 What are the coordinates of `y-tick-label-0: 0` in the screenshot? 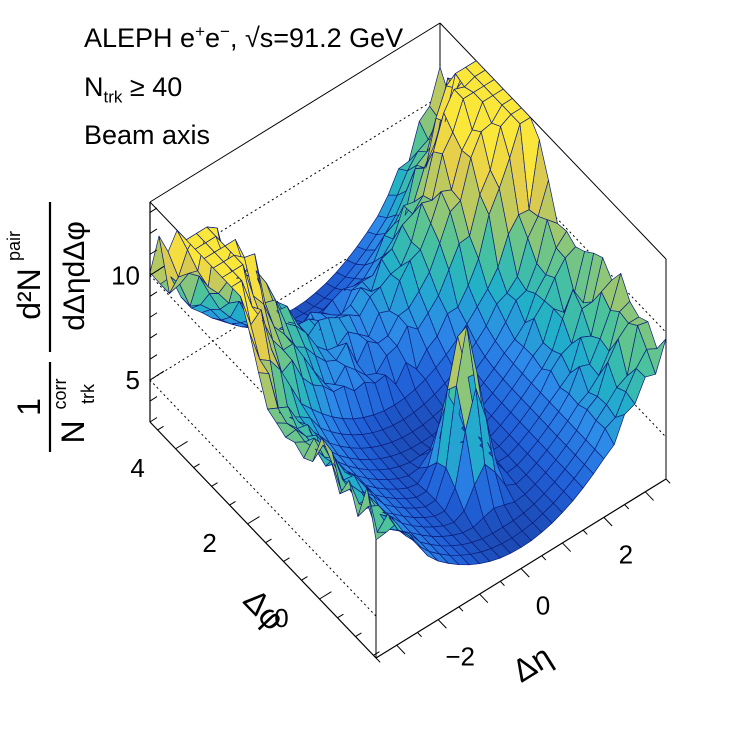 It's located at (281, 618).